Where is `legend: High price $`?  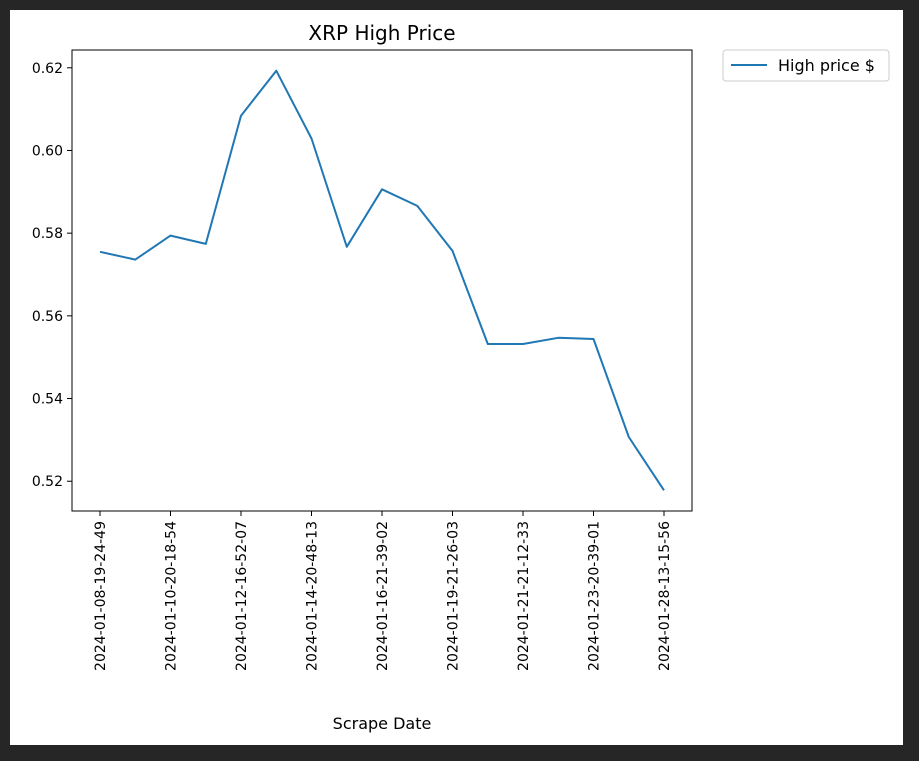 legend: High price $ is located at coordinates (806, 65).